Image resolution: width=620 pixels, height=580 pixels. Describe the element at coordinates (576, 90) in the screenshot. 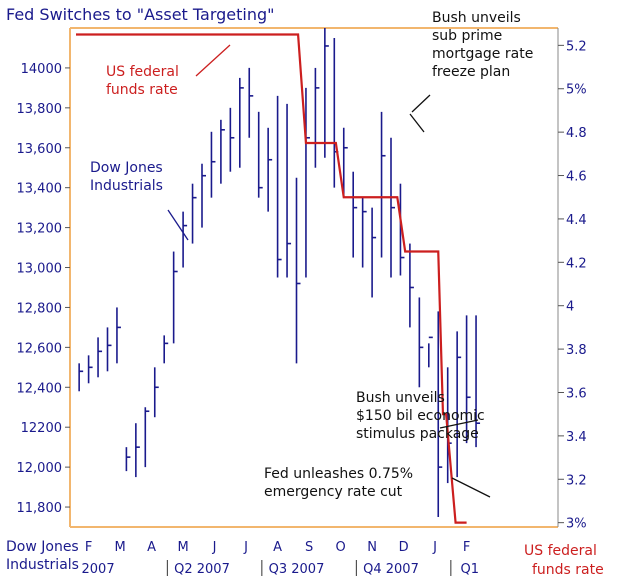

I see `right-tick-label: 5%` at that location.